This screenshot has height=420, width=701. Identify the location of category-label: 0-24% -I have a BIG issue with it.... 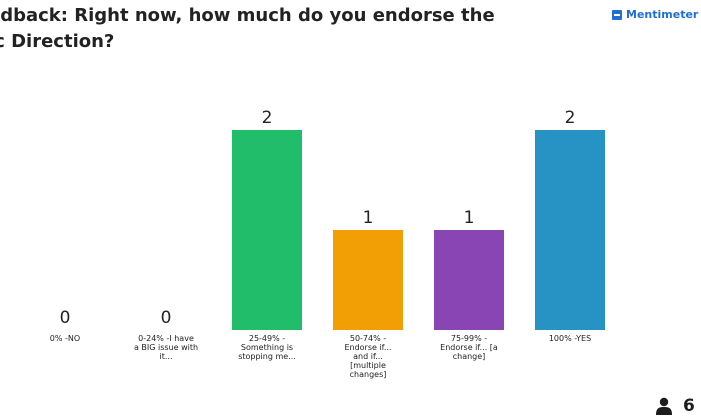
(166, 347).